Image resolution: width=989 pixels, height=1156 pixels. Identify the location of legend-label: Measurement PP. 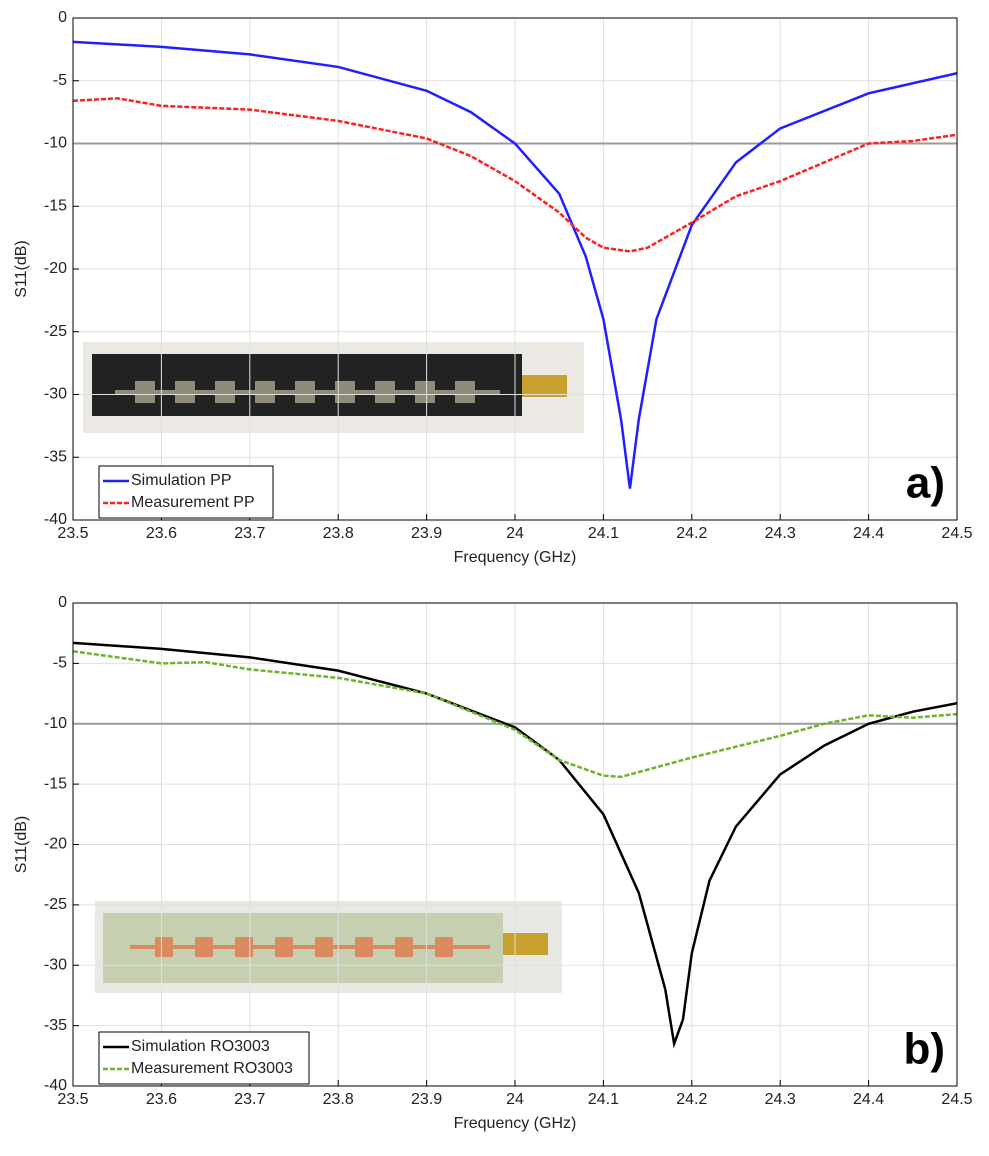
(193, 502).